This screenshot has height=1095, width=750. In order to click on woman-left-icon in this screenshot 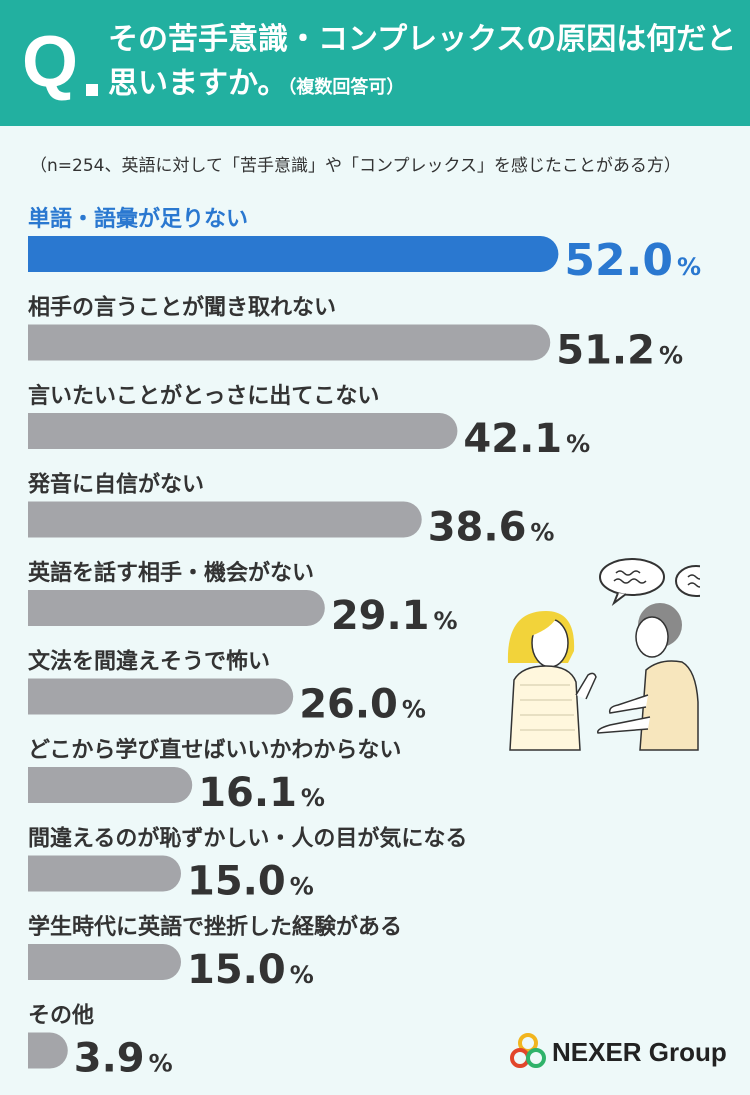, I will do `click(552, 681)`.